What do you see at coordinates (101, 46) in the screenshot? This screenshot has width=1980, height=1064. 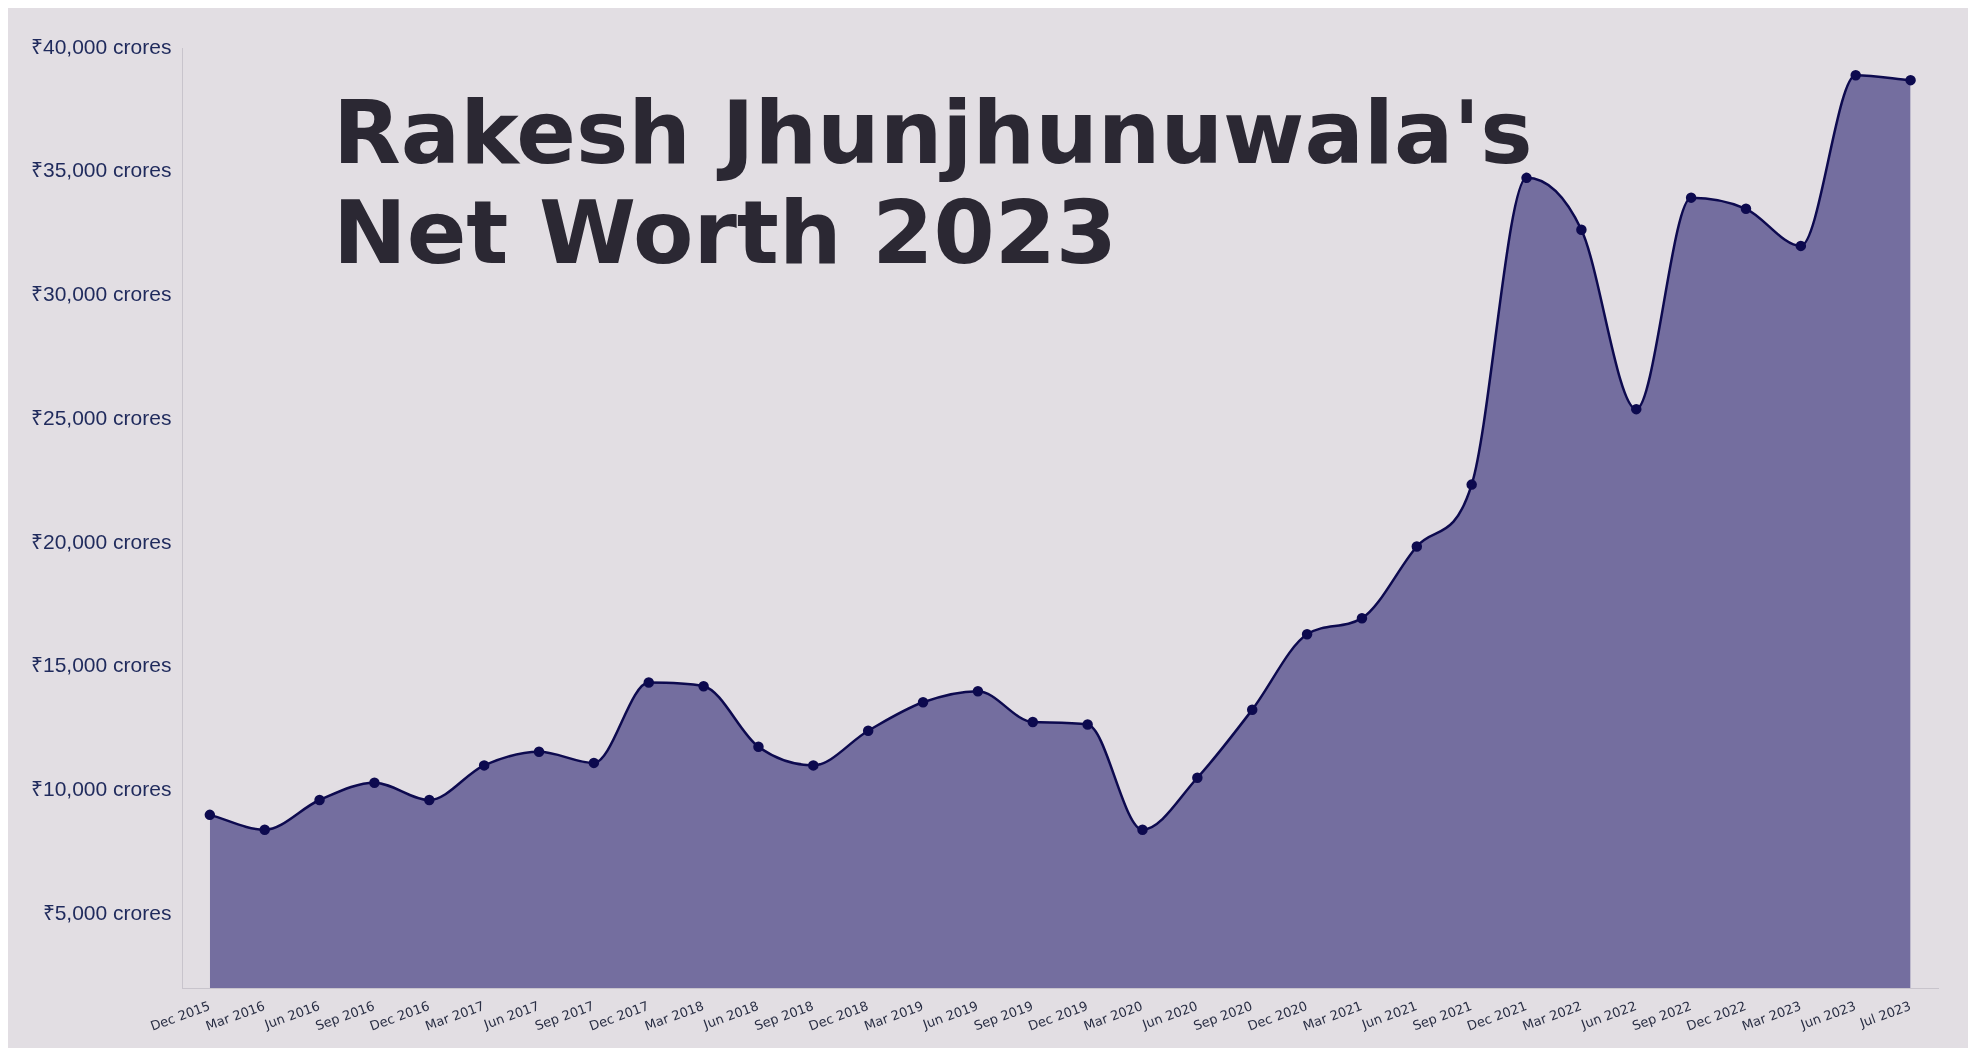 I see `y-tick-label: ₹40,000 crores` at bounding box center [101, 46].